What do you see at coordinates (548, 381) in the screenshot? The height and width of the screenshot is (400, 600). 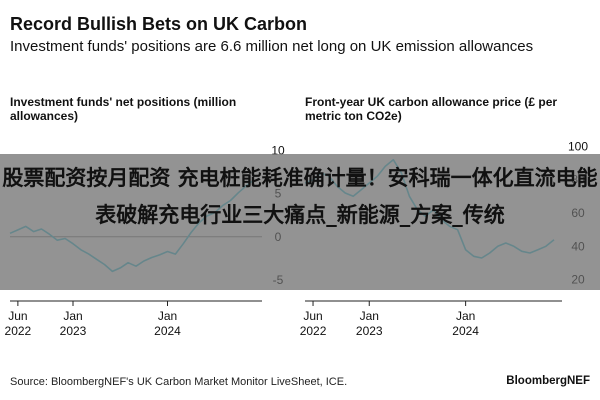 I see `brand-logo: BloombergNEF` at bounding box center [548, 381].